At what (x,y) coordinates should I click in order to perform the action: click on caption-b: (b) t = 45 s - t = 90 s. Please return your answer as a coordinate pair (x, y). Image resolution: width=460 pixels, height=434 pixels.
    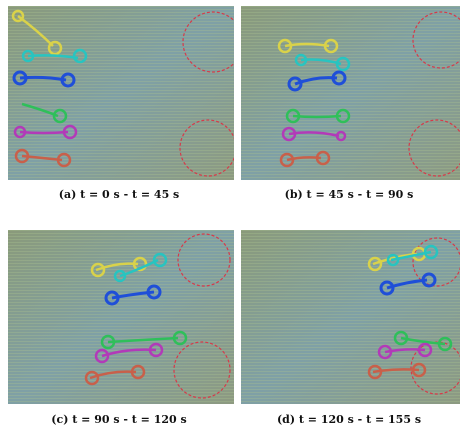
    Looking at the image, I should click on (349, 194).